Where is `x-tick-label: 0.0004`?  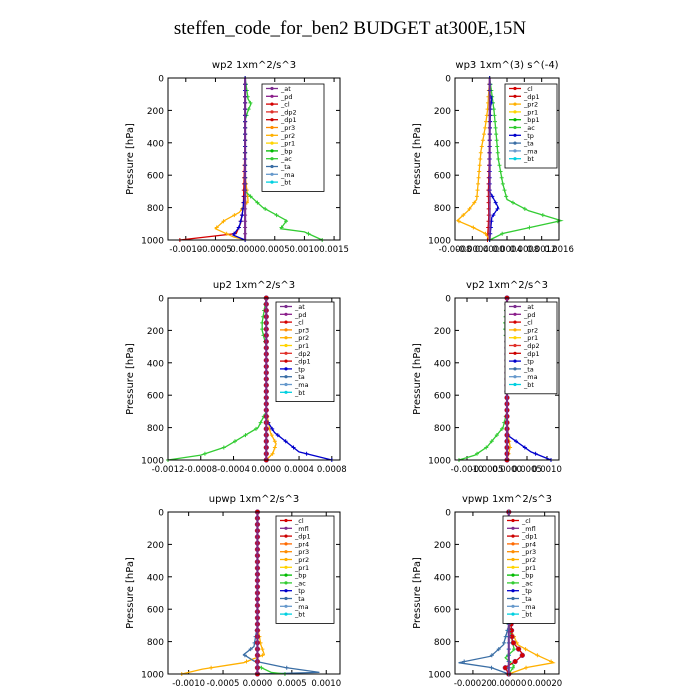 x-tick-label: 0.0004 is located at coordinates (507, 250).